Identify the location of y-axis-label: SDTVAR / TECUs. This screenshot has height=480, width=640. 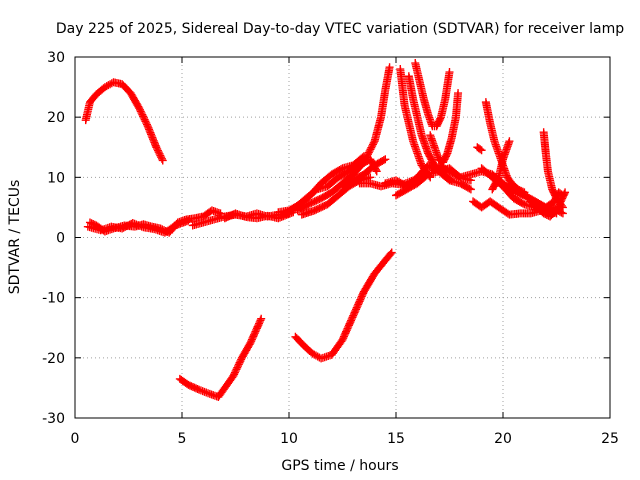
(15, 237).